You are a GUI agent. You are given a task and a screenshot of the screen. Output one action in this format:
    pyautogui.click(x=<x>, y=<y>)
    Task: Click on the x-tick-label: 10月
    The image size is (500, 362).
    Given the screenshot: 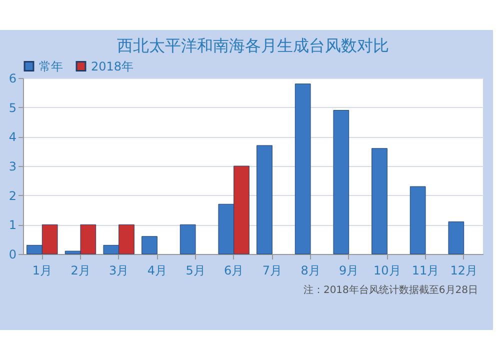 What is the action you would take?
    pyautogui.click(x=387, y=271)
    